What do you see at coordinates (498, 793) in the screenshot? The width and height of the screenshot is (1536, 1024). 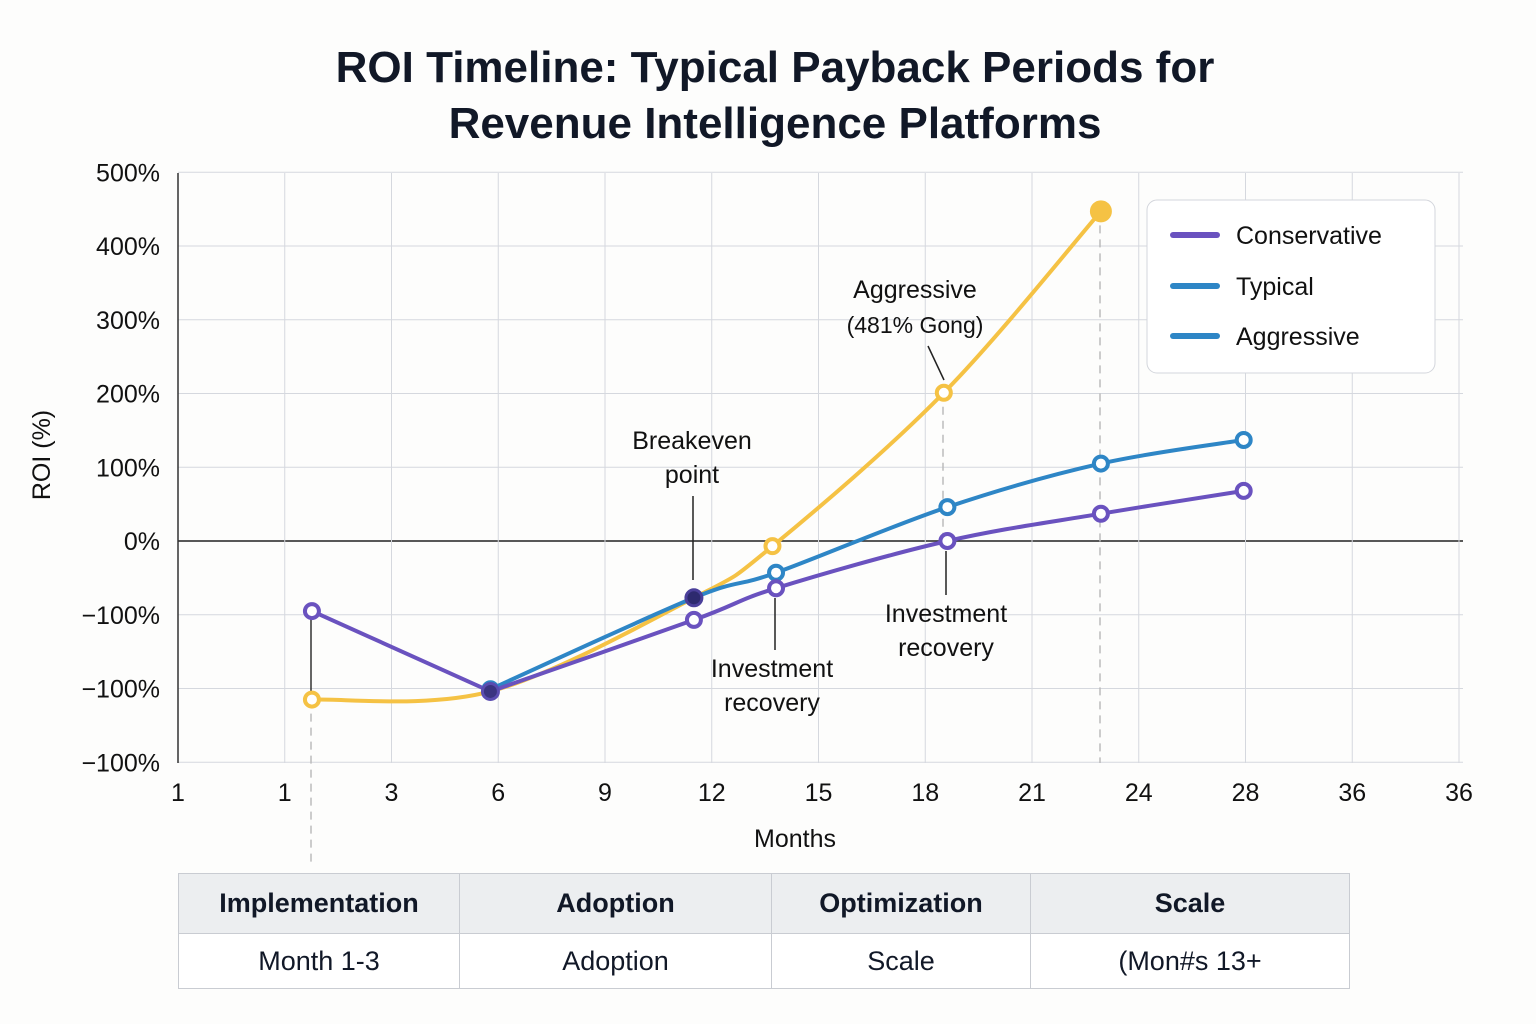 I see `x-tick-label: 6` at bounding box center [498, 793].